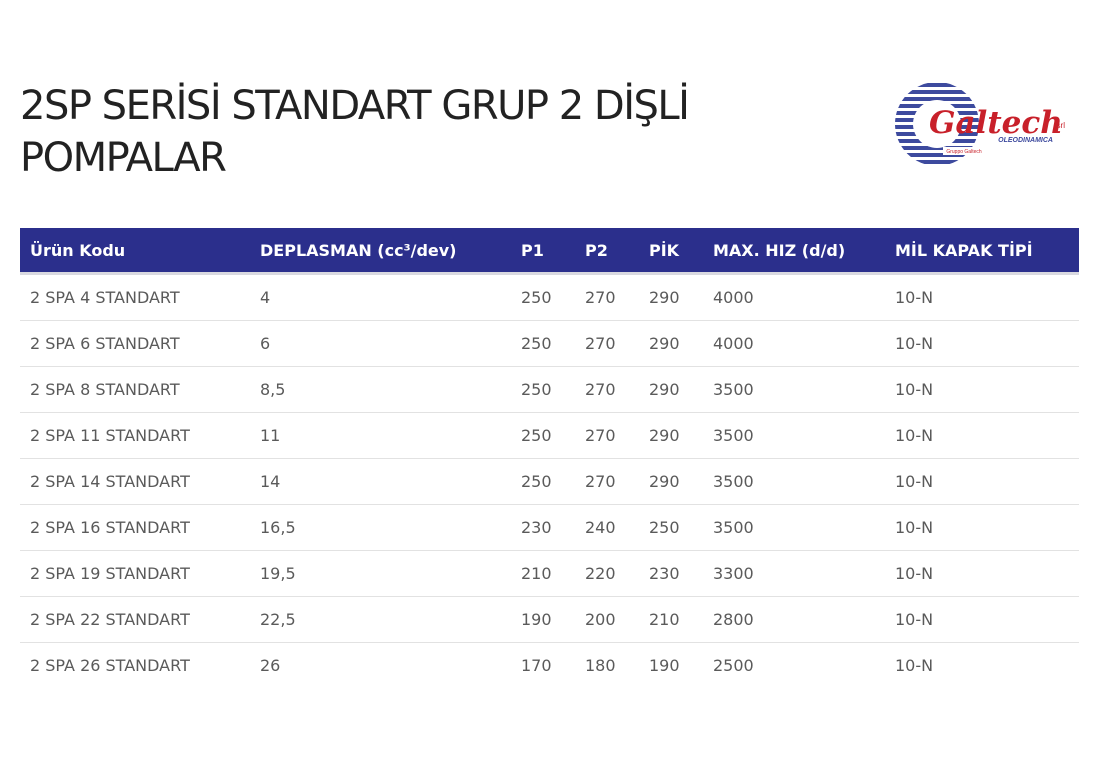  Describe the element at coordinates (794, 251) in the screenshot. I see `header-max-hiz: MAX. HIZ (d/d)` at that location.